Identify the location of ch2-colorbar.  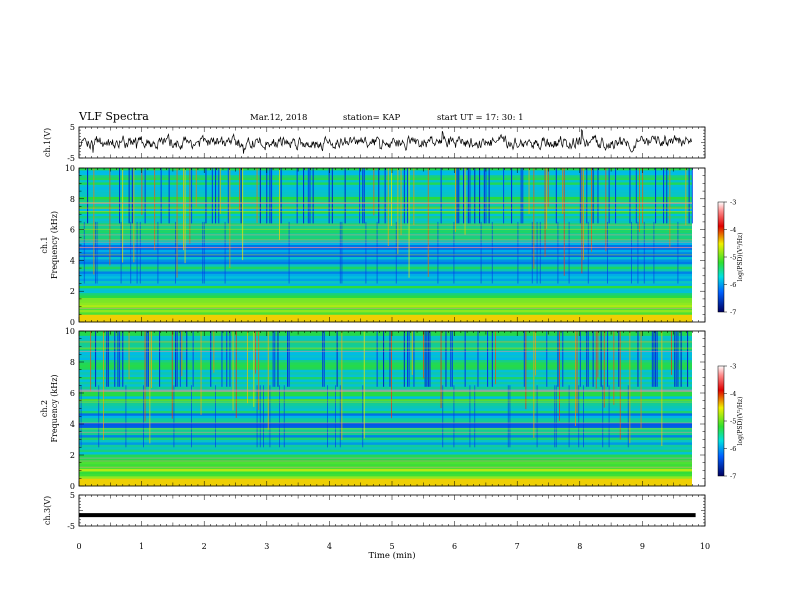
(721, 421).